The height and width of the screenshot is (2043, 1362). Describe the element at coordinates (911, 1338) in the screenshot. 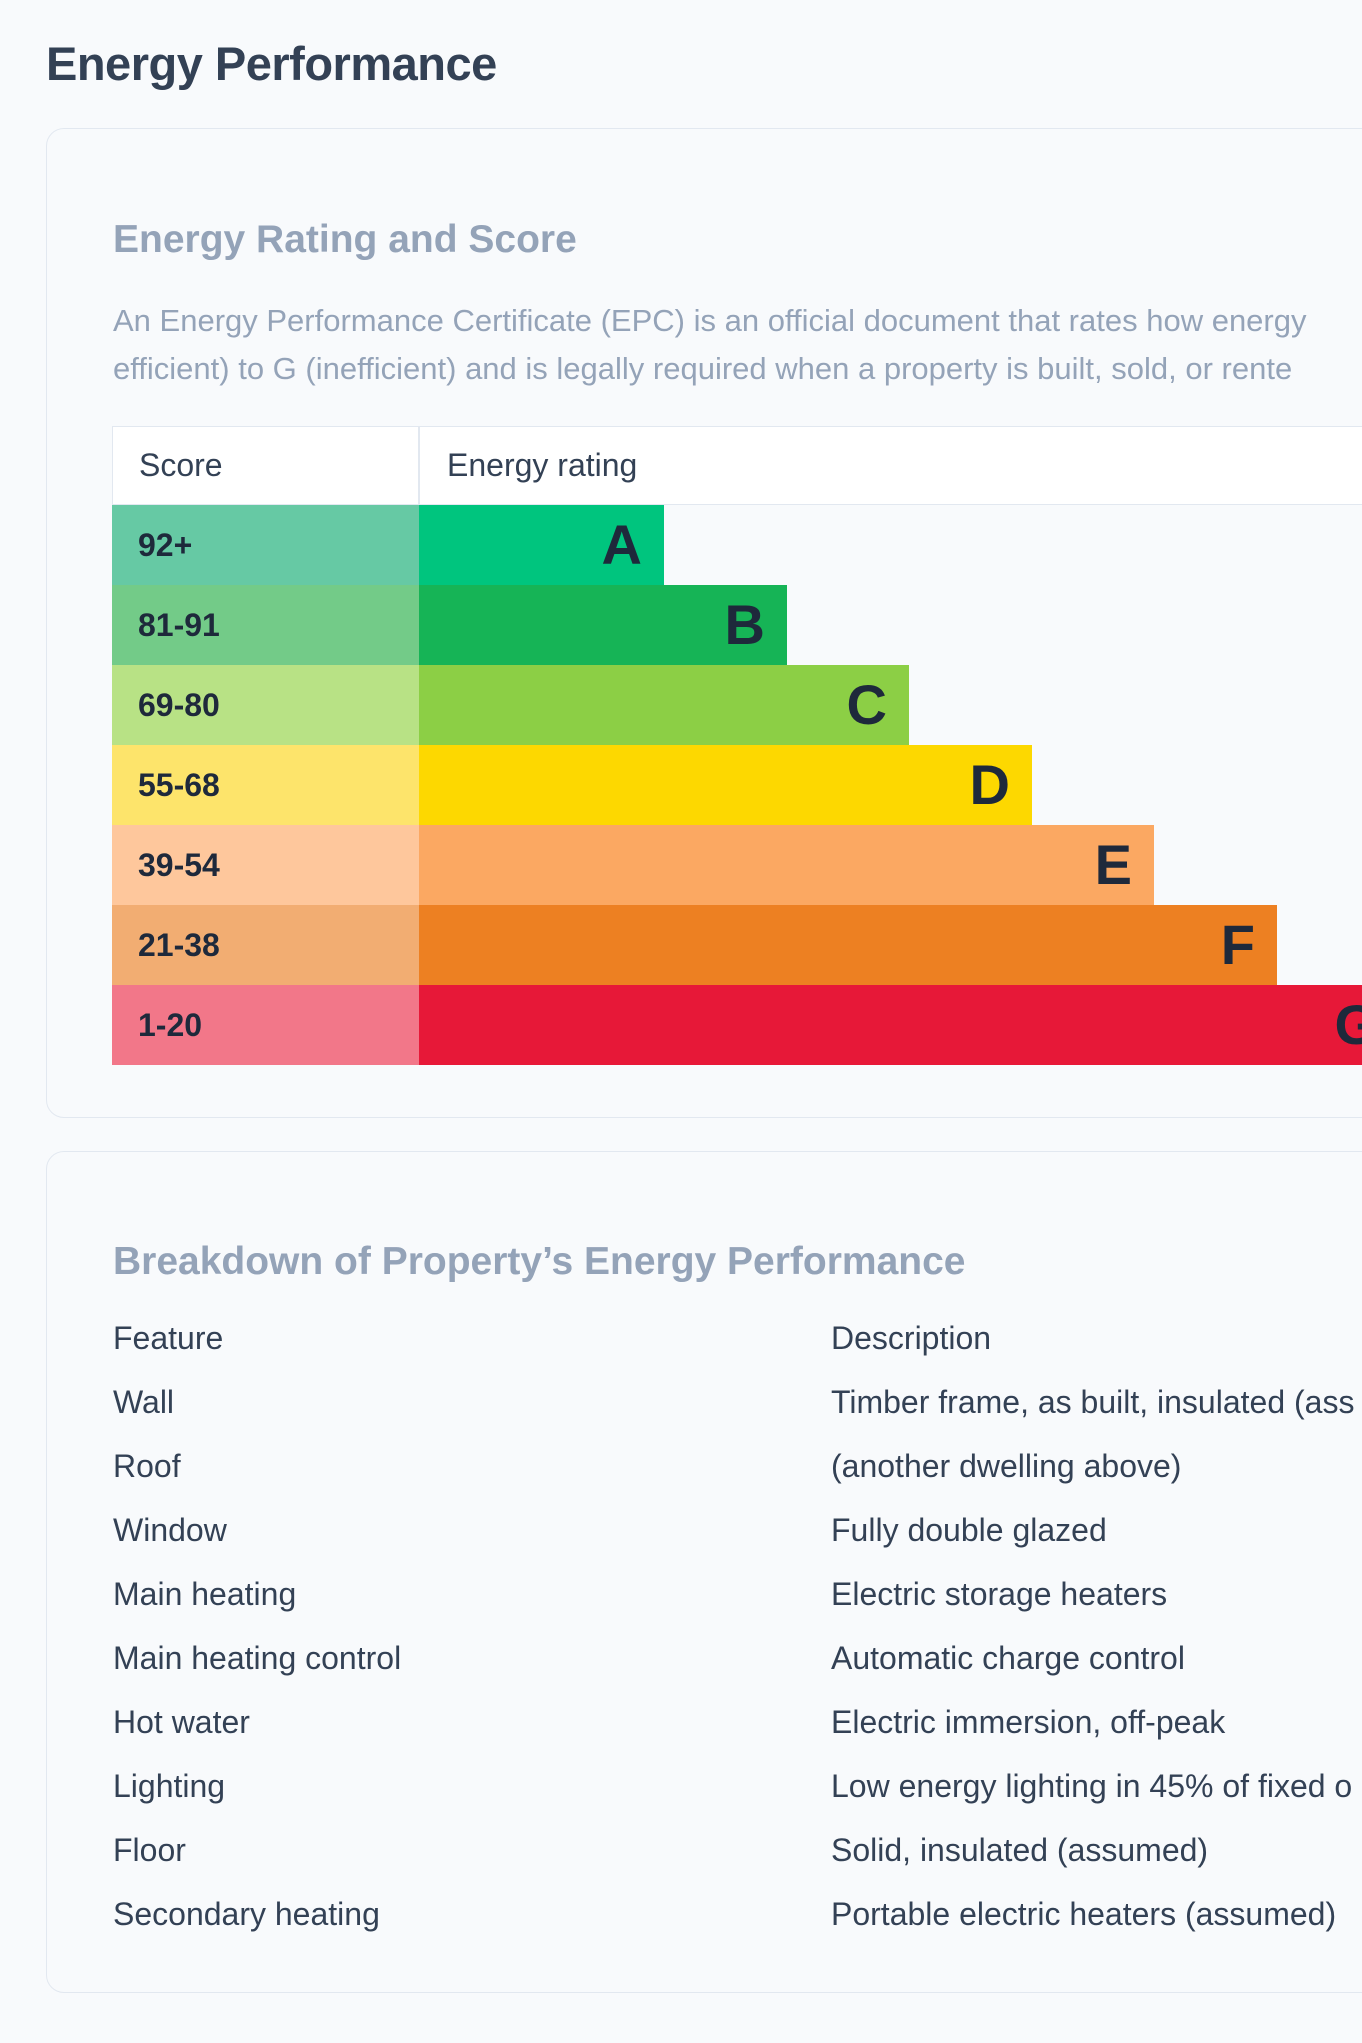

I see `description-column-header: Description` at that location.